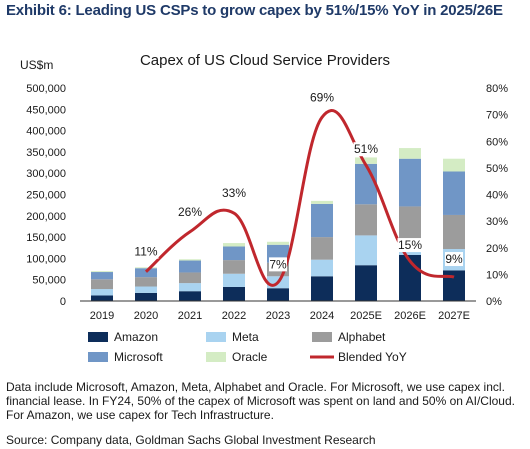 The height and width of the screenshot is (449, 530). I want to click on yoy-label: 7%, so click(278, 264).